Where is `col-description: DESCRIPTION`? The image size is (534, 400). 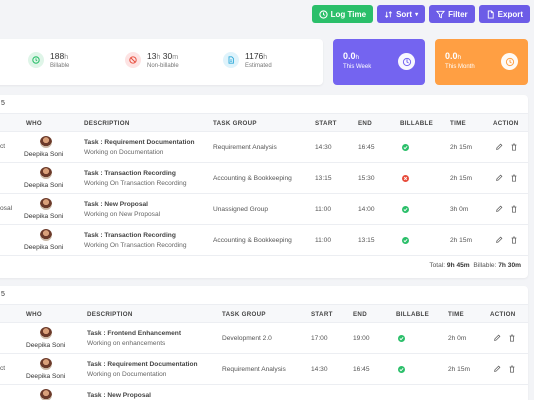
col-description: DESCRIPTION is located at coordinates (110, 314).